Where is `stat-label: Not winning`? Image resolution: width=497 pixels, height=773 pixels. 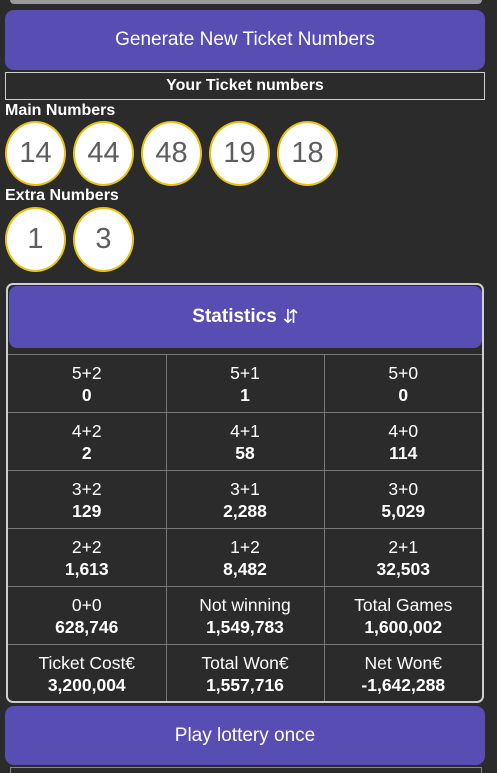
stat-label: Not winning is located at coordinates (245, 604).